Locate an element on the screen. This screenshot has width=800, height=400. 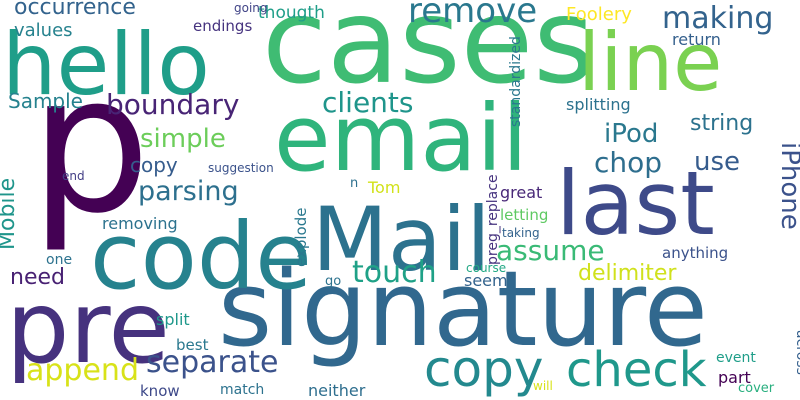
word-27: delimiter is located at coordinates (627, 273).